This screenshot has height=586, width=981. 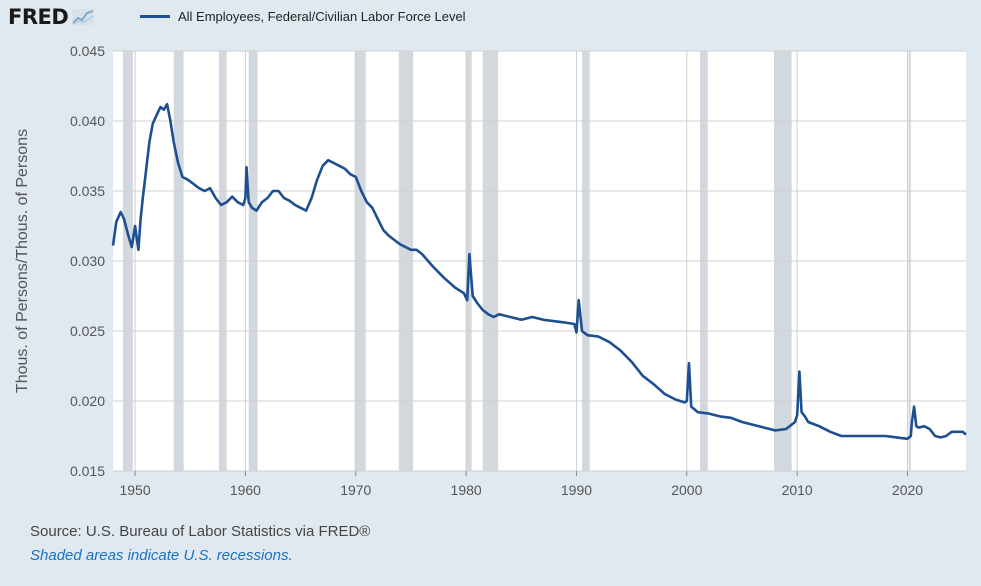 I want to click on x-axis-ticks: 1950 1960 1970 1980 1990 2000 2010 2020, so click(x=521, y=484).